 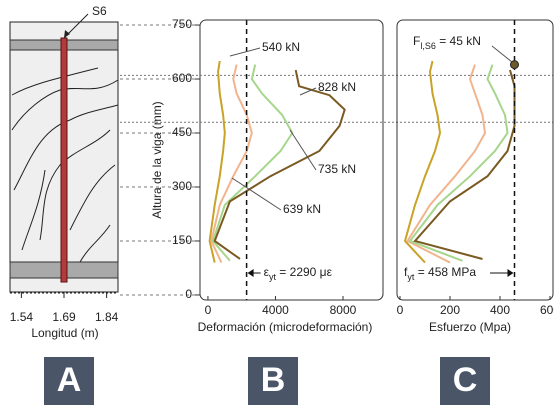 What do you see at coordinates (337, 169) in the screenshot?
I see `series-label: 735 kN` at bounding box center [337, 169].